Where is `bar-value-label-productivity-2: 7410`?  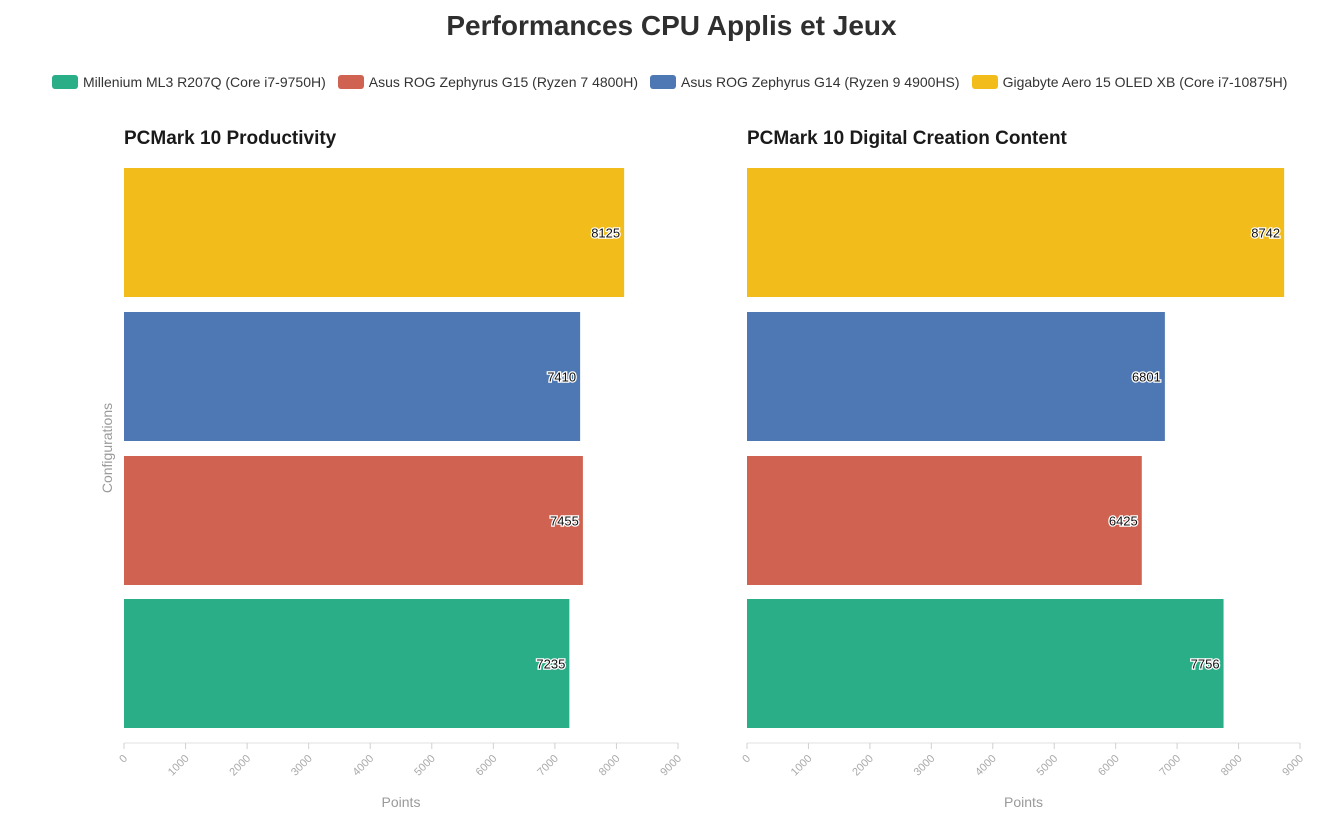 bar-value-label-productivity-2: 7410 is located at coordinates (561, 377).